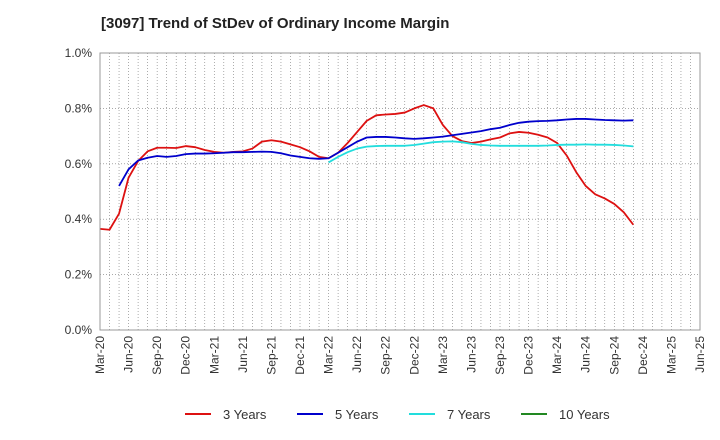 This screenshot has height=440, width=720. What do you see at coordinates (79, 275) in the screenshot?
I see `y-tick-label: 0.2%` at bounding box center [79, 275].